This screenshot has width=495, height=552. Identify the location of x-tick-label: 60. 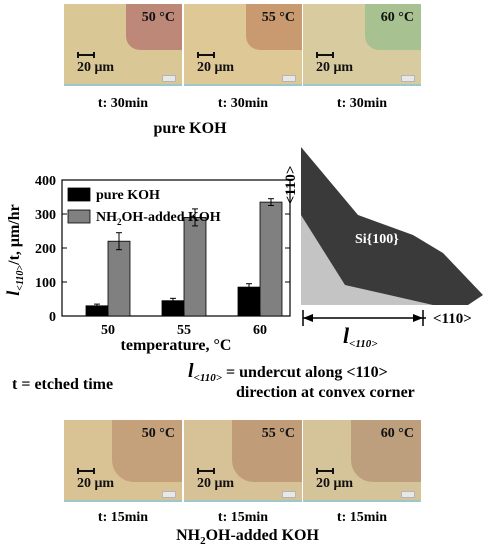
(260, 330).